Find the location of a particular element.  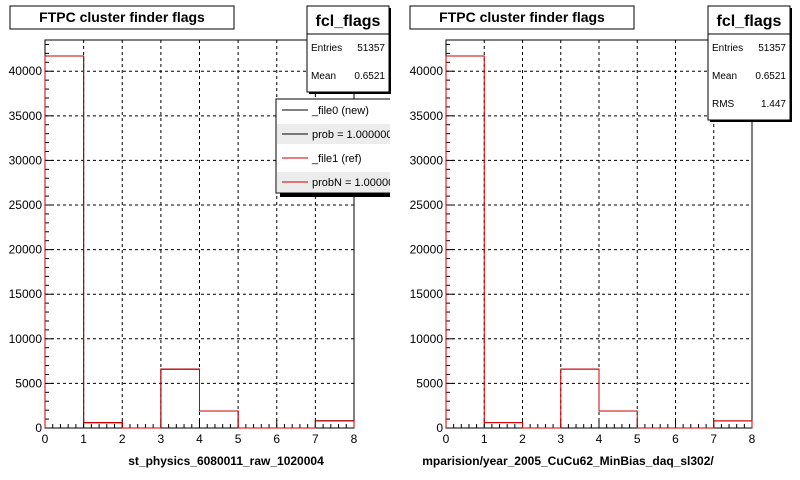

stats-row-value: 1.447 is located at coordinates (773, 104).